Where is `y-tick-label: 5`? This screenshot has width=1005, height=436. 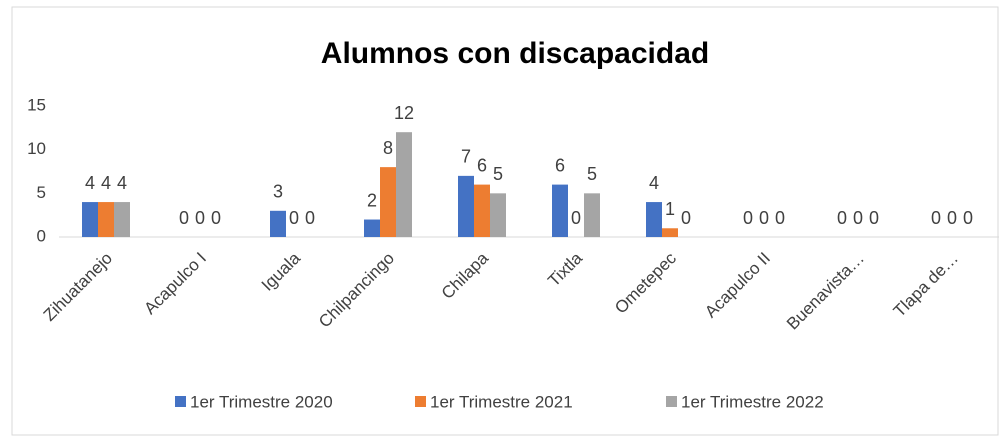 y-tick-label: 5 is located at coordinates (41, 192).